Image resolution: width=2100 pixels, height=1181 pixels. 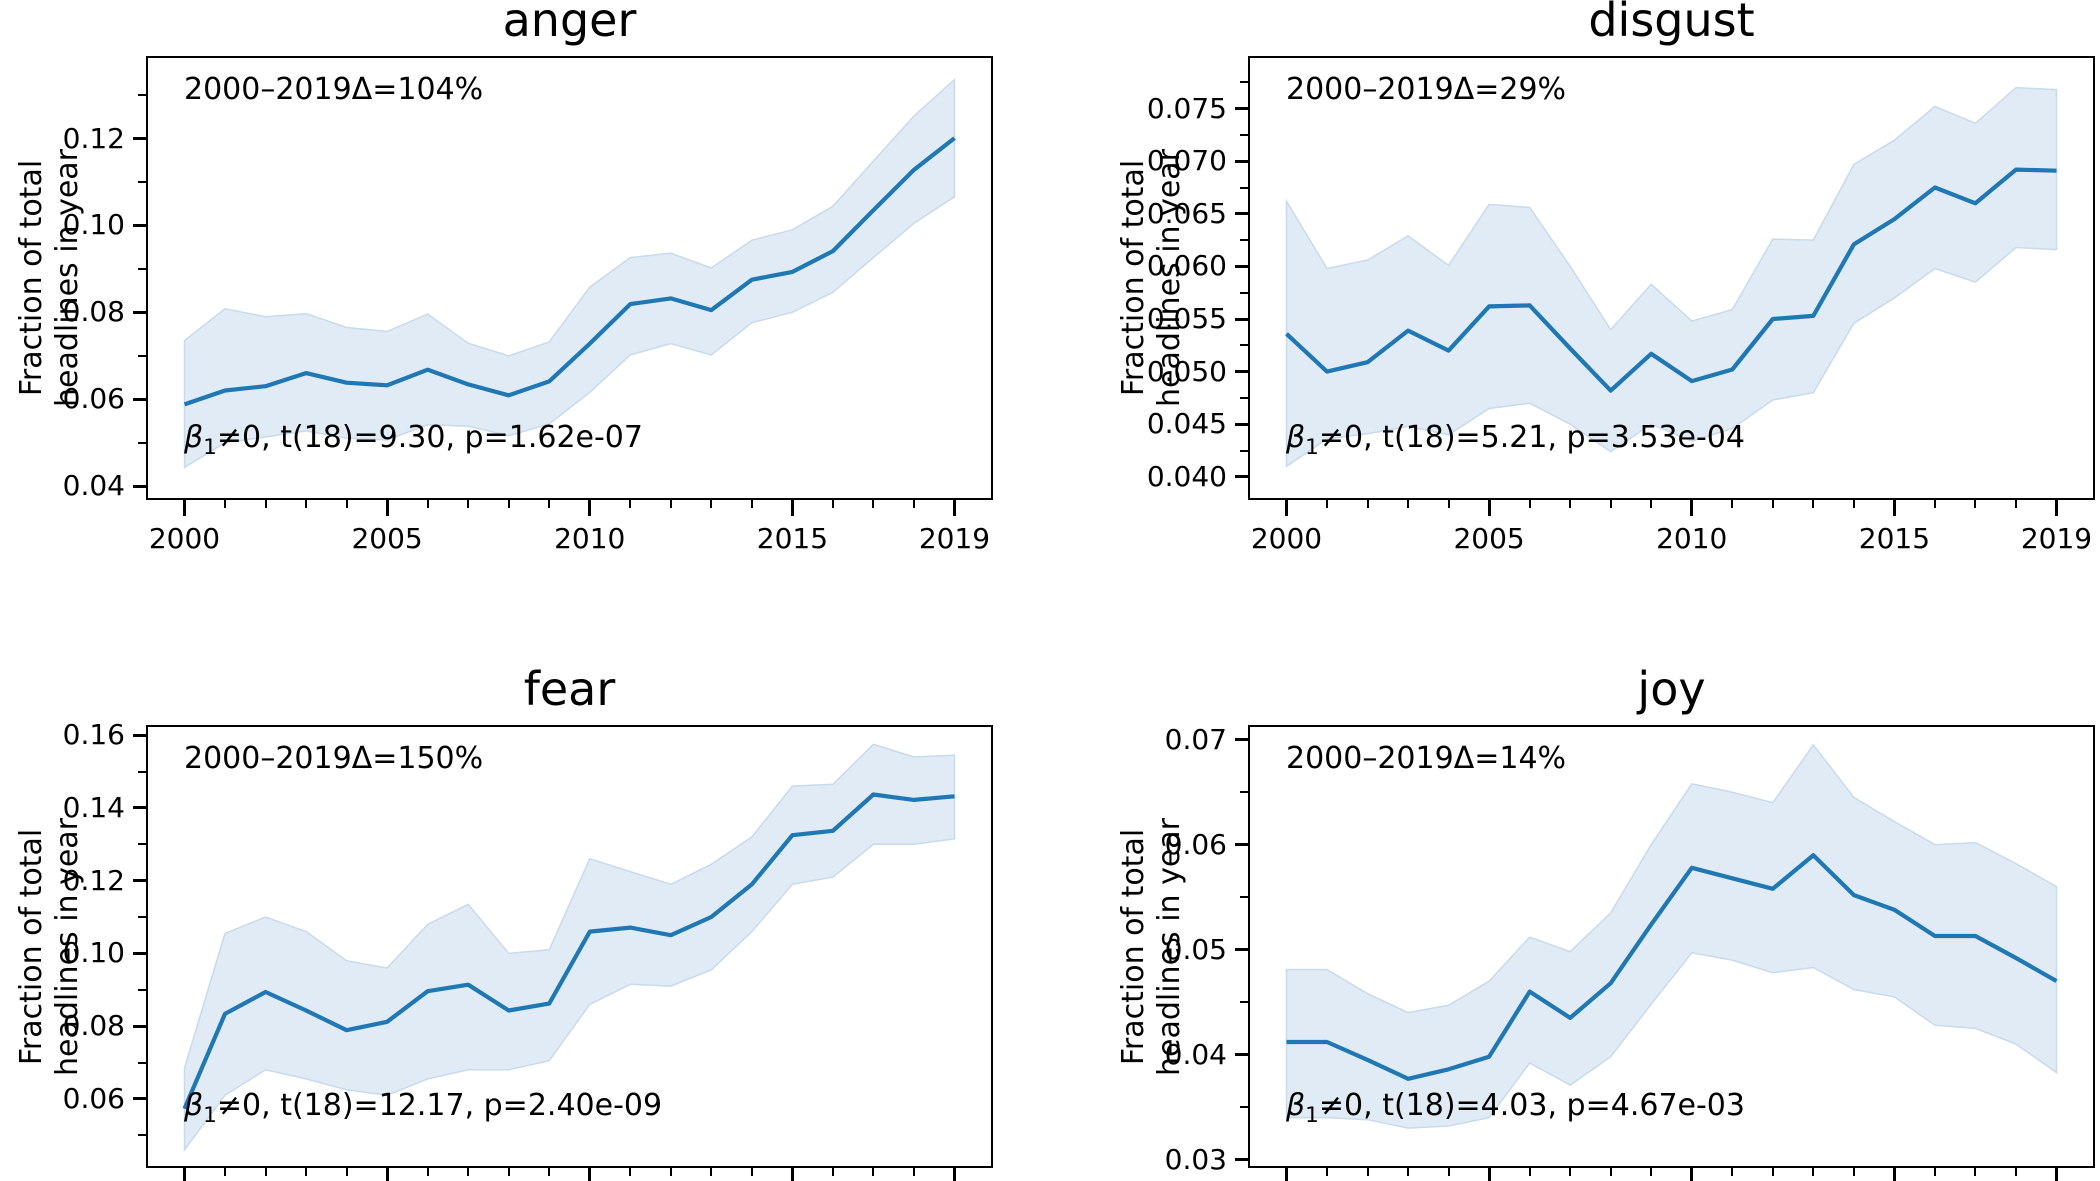 What do you see at coordinates (429, 437) in the screenshot?
I see `stats-text: ≠0, t(18)=9.30, p=1.62e-07` at bounding box center [429, 437].